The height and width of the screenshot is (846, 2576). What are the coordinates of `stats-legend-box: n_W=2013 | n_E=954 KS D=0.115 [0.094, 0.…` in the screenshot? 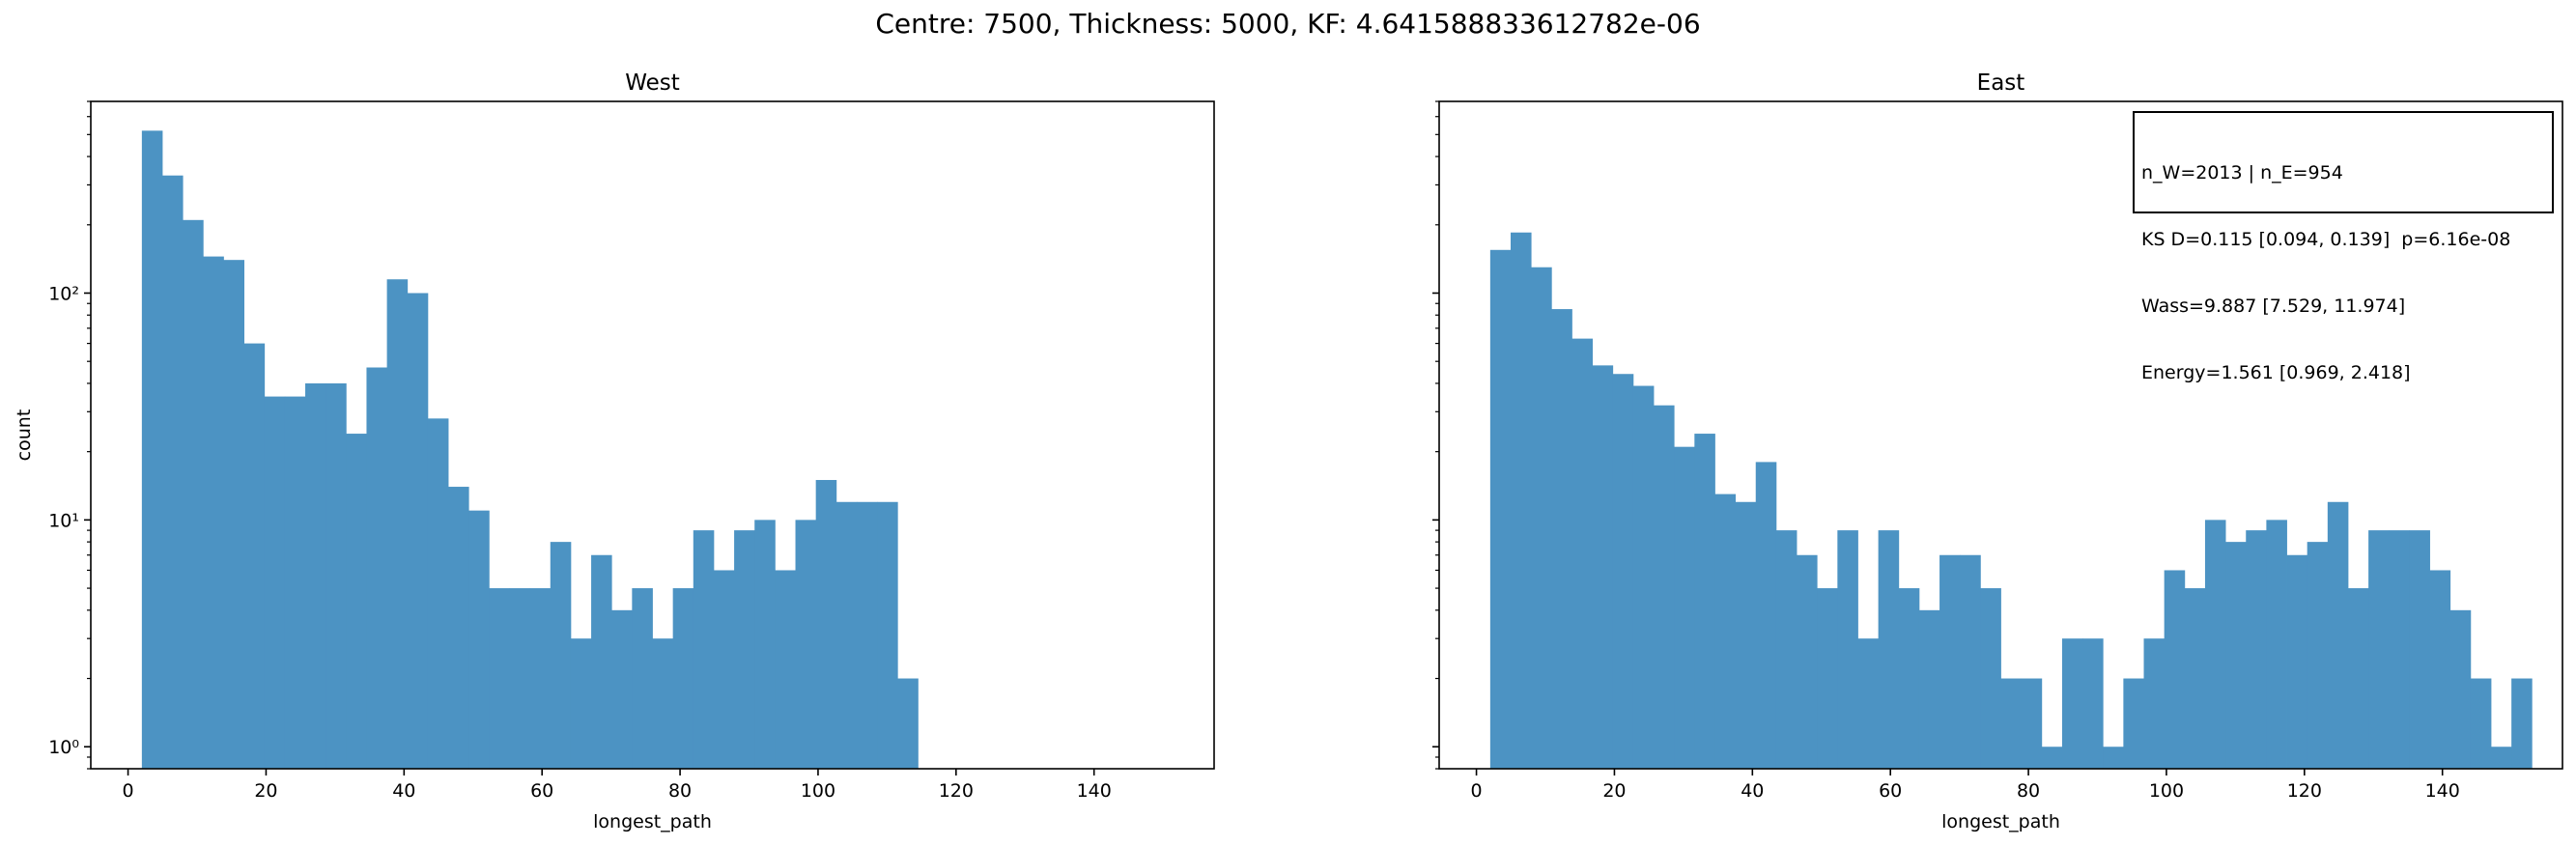 It's located at (2343, 247).